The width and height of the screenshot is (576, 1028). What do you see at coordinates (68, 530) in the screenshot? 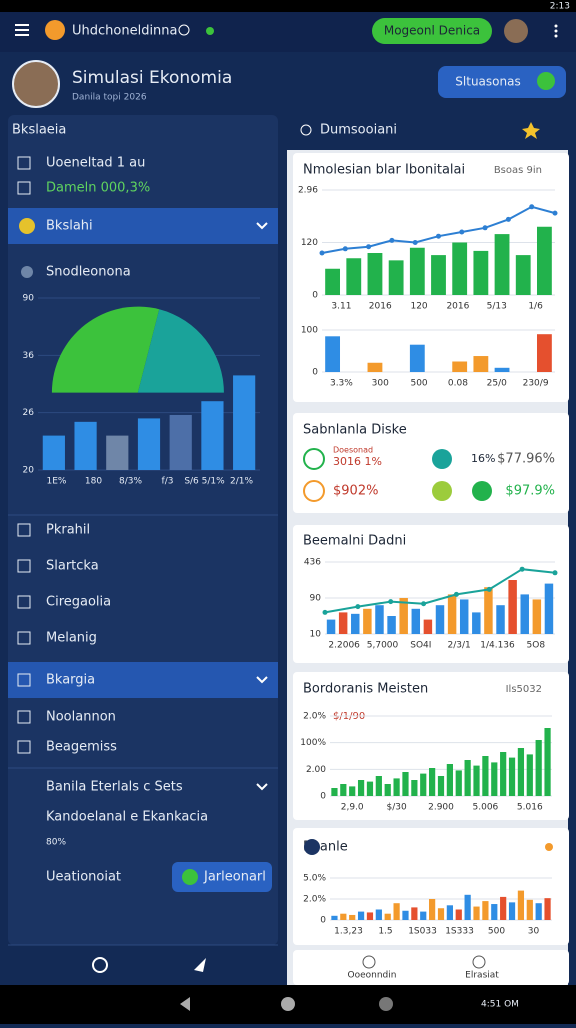
I see `sidebar-item: Pkrahil` at bounding box center [68, 530].